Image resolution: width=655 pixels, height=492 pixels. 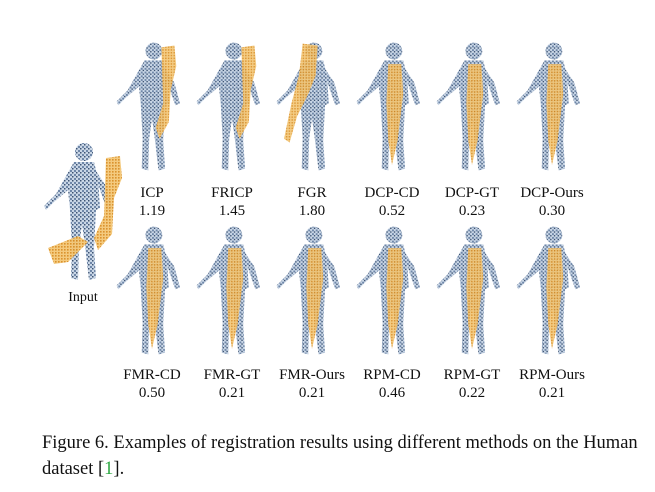 What do you see at coordinates (312, 193) in the screenshot?
I see `method-name: FGR` at bounding box center [312, 193].